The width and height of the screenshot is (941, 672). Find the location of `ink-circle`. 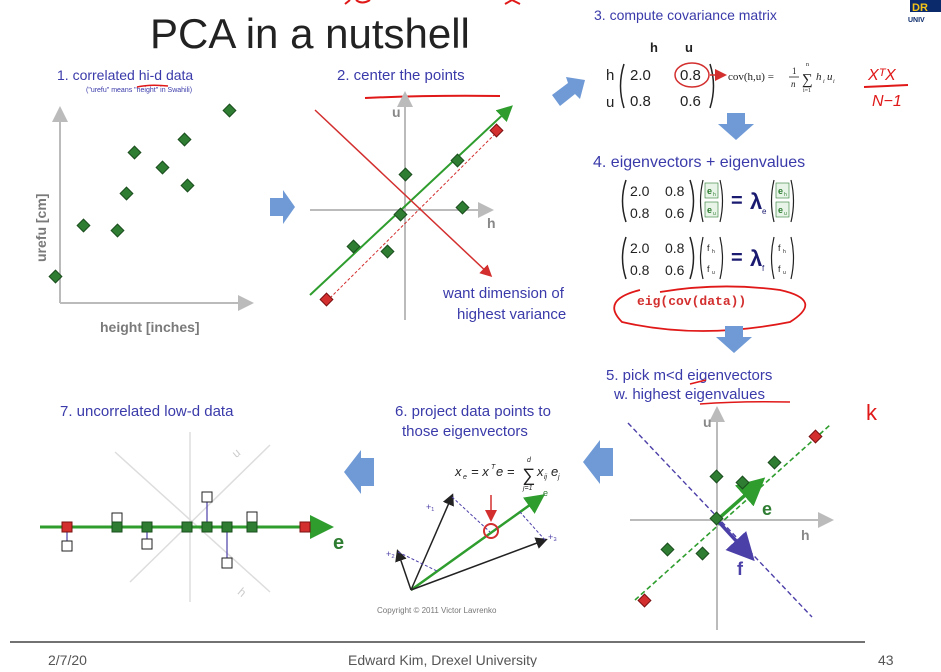

ink-circle is located at coordinates (710, 308).